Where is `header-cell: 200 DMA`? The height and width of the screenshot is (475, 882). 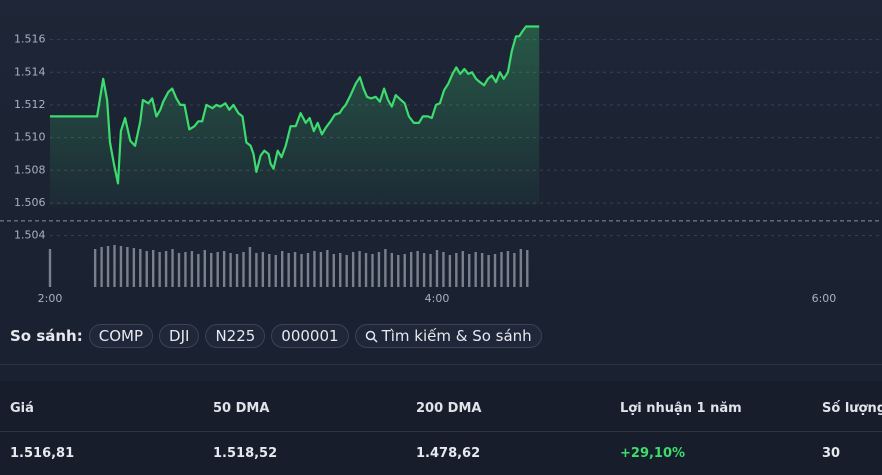
header-cell: 200 DMA is located at coordinates (449, 408).